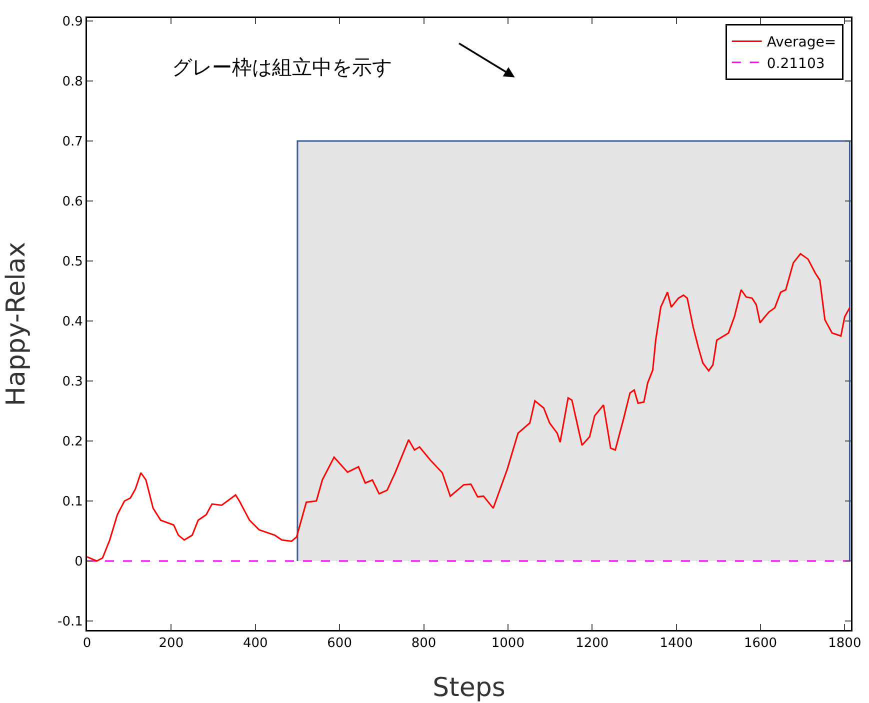 This screenshot has width=869, height=703. What do you see at coordinates (255, 644) in the screenshot?
I see `x-tick-label: 400` at bounding box center [255, 644].